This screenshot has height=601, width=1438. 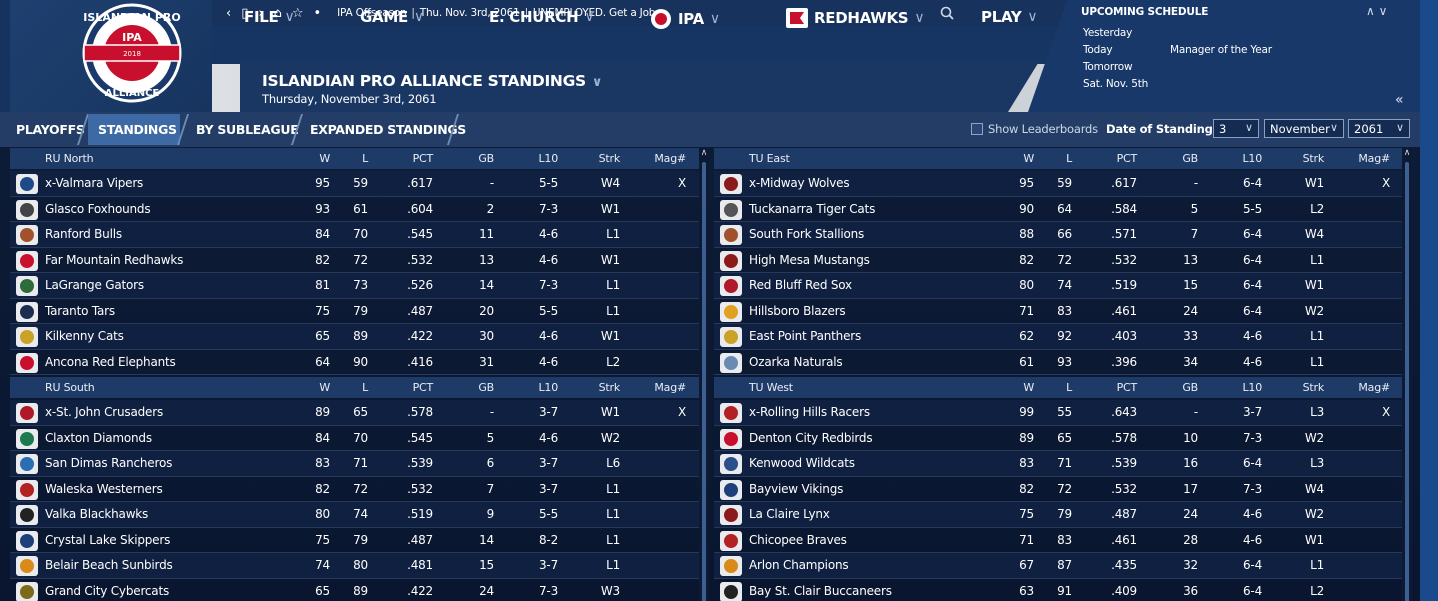 I want to click on table-row: Bayview Vikings 82 72 .532 17 7-3 W4, so click(x=1059, y=489).